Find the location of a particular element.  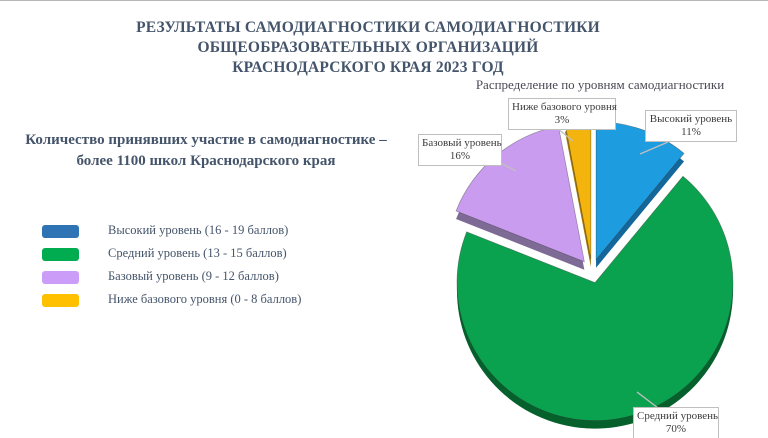

legend-label: Базовый уровень (9 - 12 баллов) is located at coordinates (193, 276).